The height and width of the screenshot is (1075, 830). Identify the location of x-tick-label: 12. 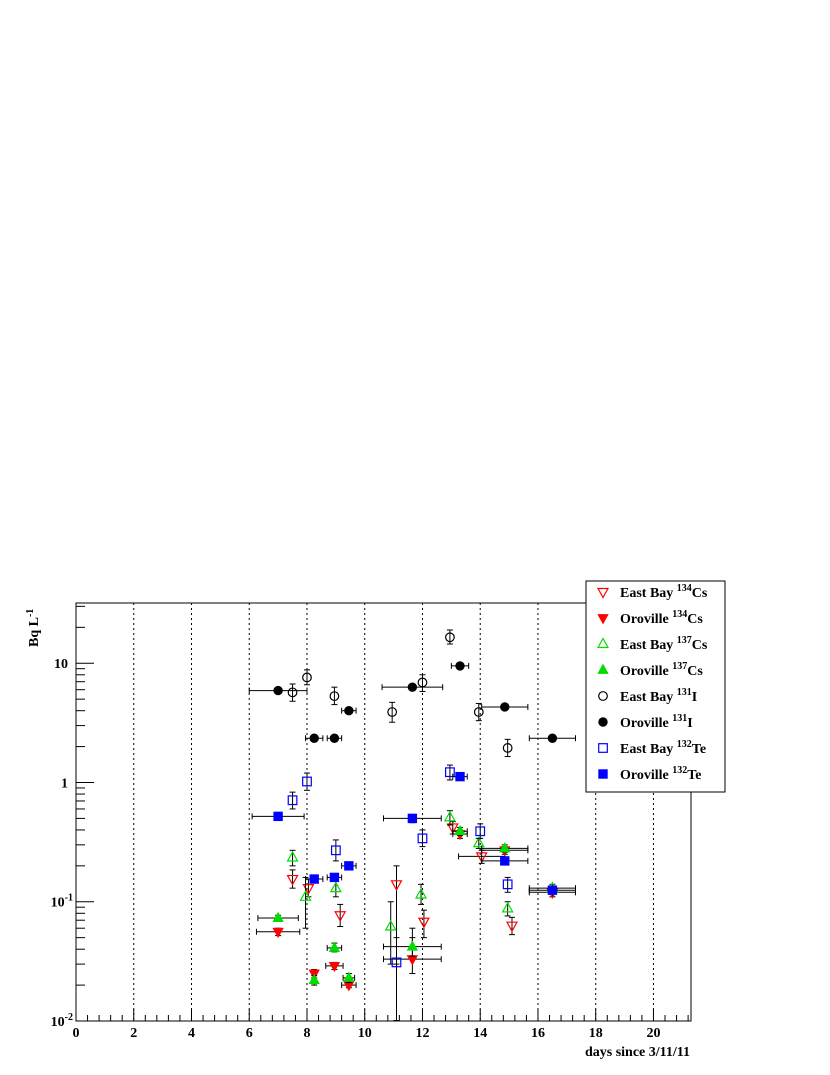
(422, 1033).